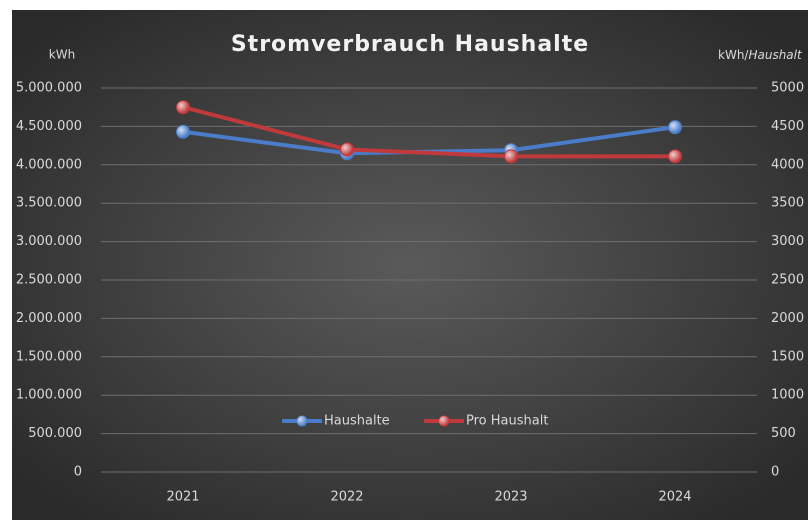 Image resolution: width=808 pixels, height=524 pixels. Describe the element at coordinates (346, 497) in the screenshot. I see `x-tick-label: 2022` at that location.